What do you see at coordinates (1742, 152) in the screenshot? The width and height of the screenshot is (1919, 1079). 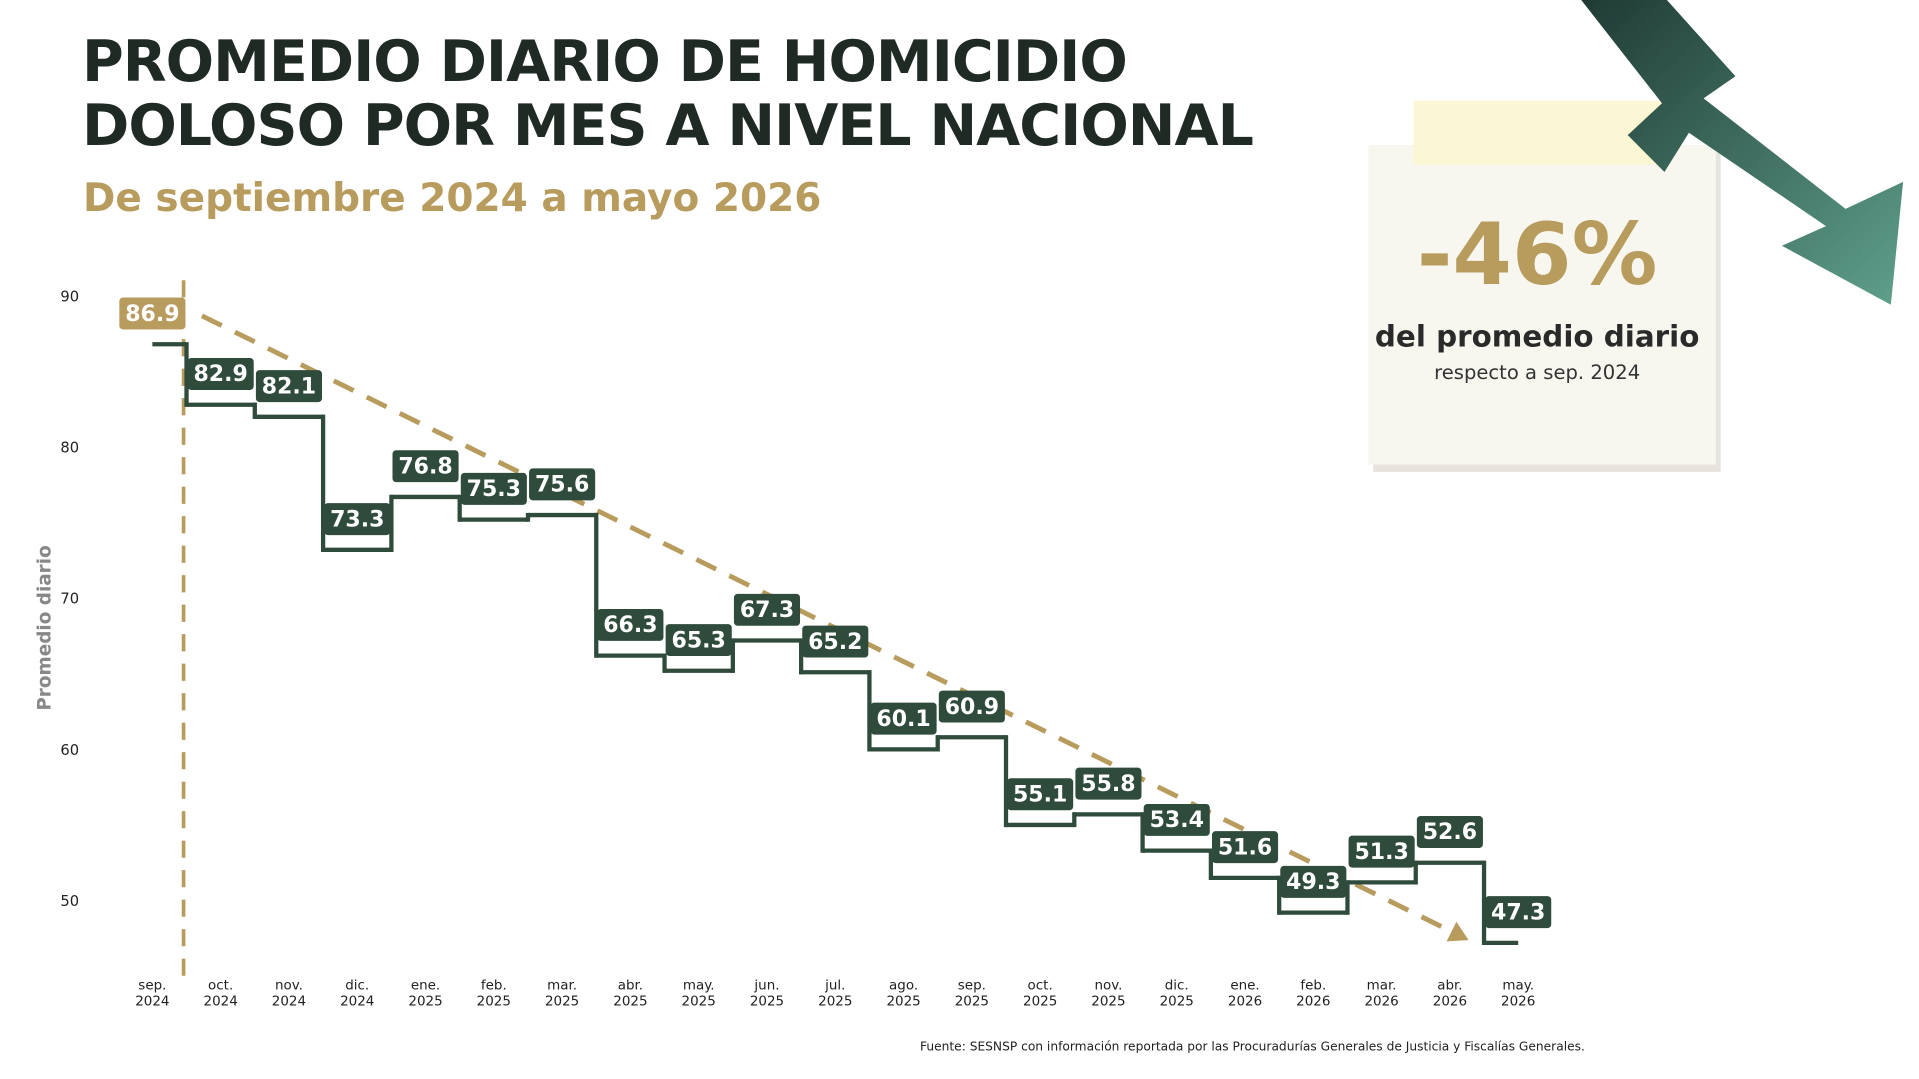 I see `trend-arrow-icon` at bounding box center [1742, 152].